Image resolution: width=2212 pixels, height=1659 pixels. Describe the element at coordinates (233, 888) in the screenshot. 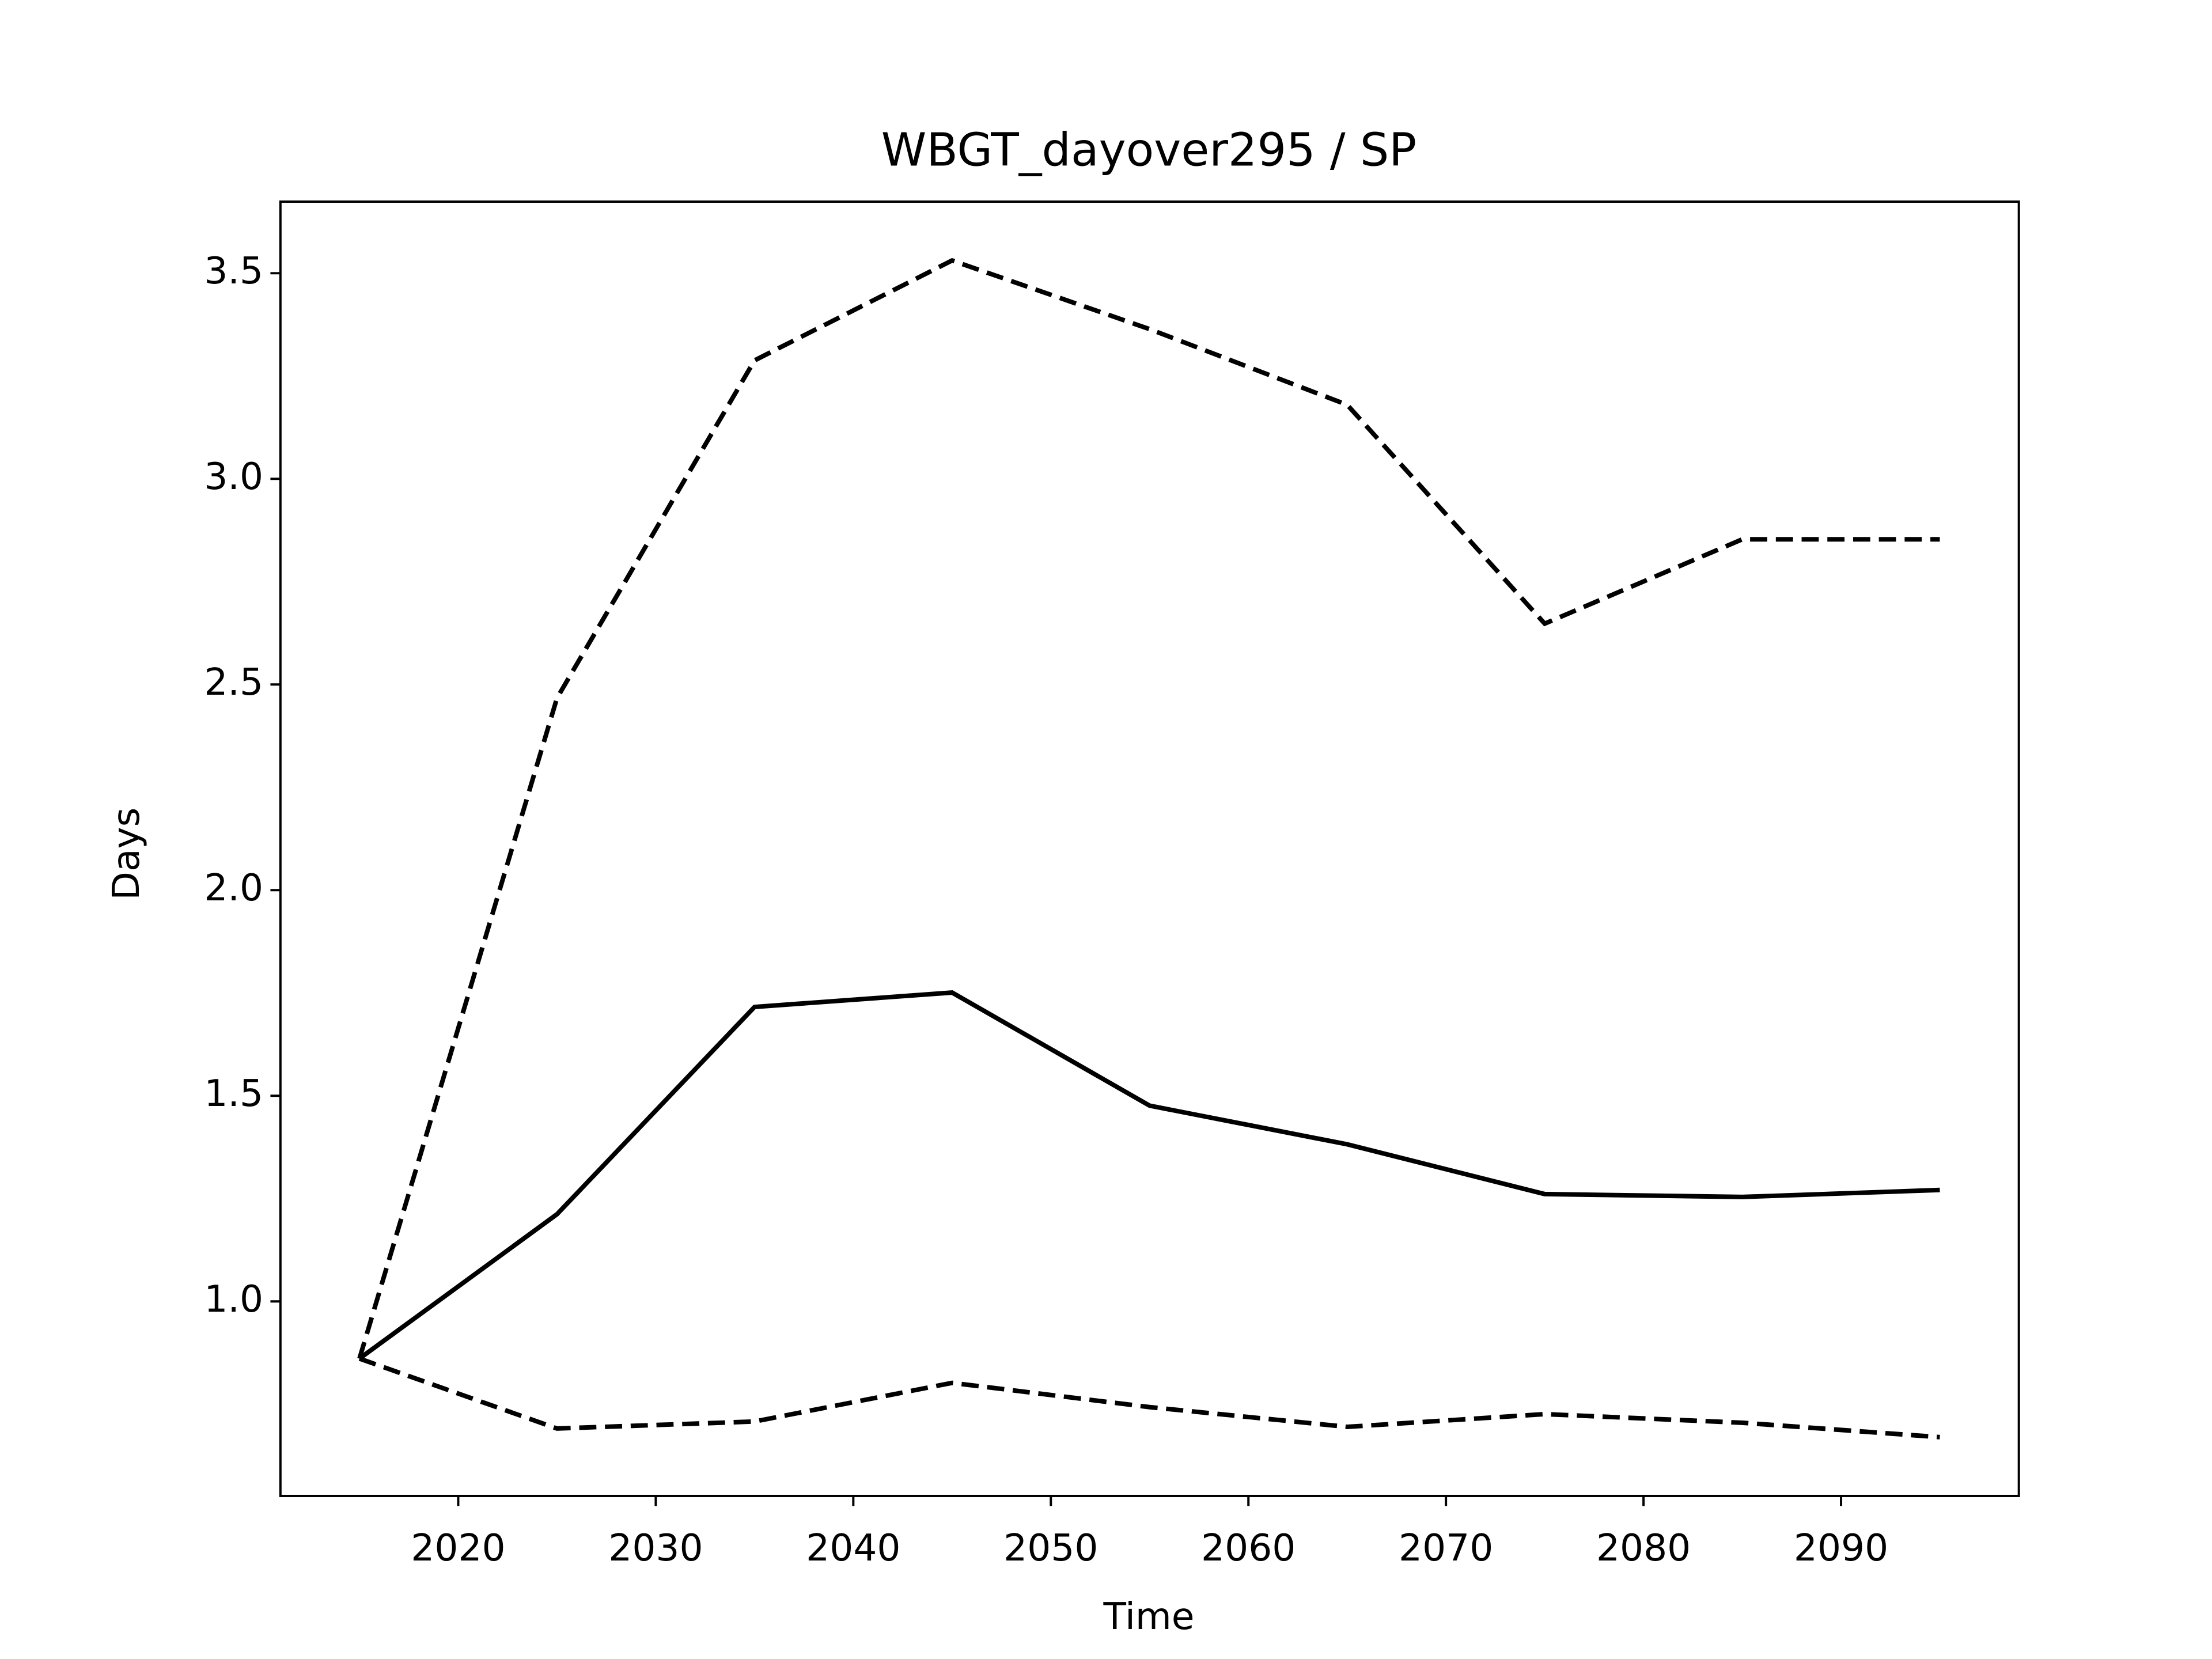

I see `y-tick-label: 2.0` at that location.